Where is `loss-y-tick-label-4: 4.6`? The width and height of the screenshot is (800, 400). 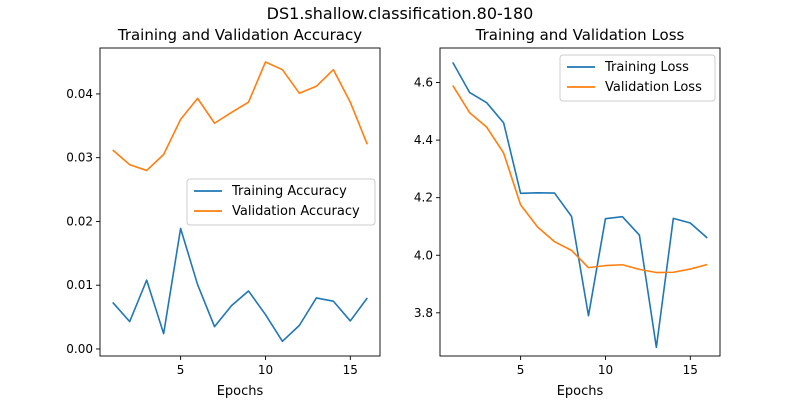 loss-y-tick-label-4: 4.6 is located at coordinates (423, 83).